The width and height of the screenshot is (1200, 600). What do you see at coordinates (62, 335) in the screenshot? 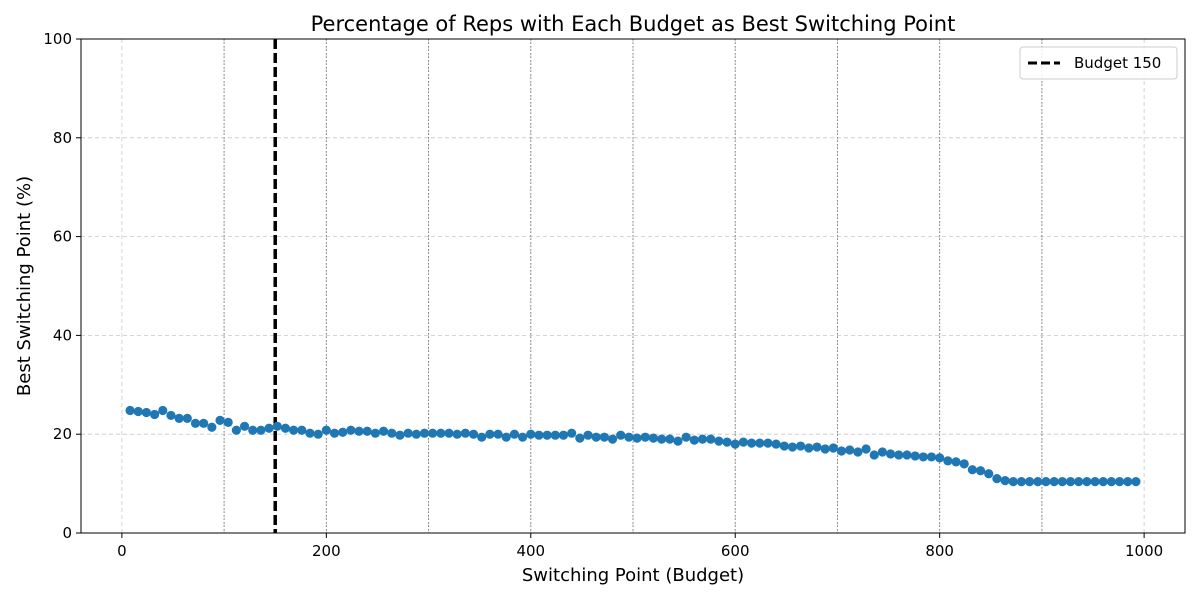
I see `y-tick-label: 40` at bounding box center [62, 335].